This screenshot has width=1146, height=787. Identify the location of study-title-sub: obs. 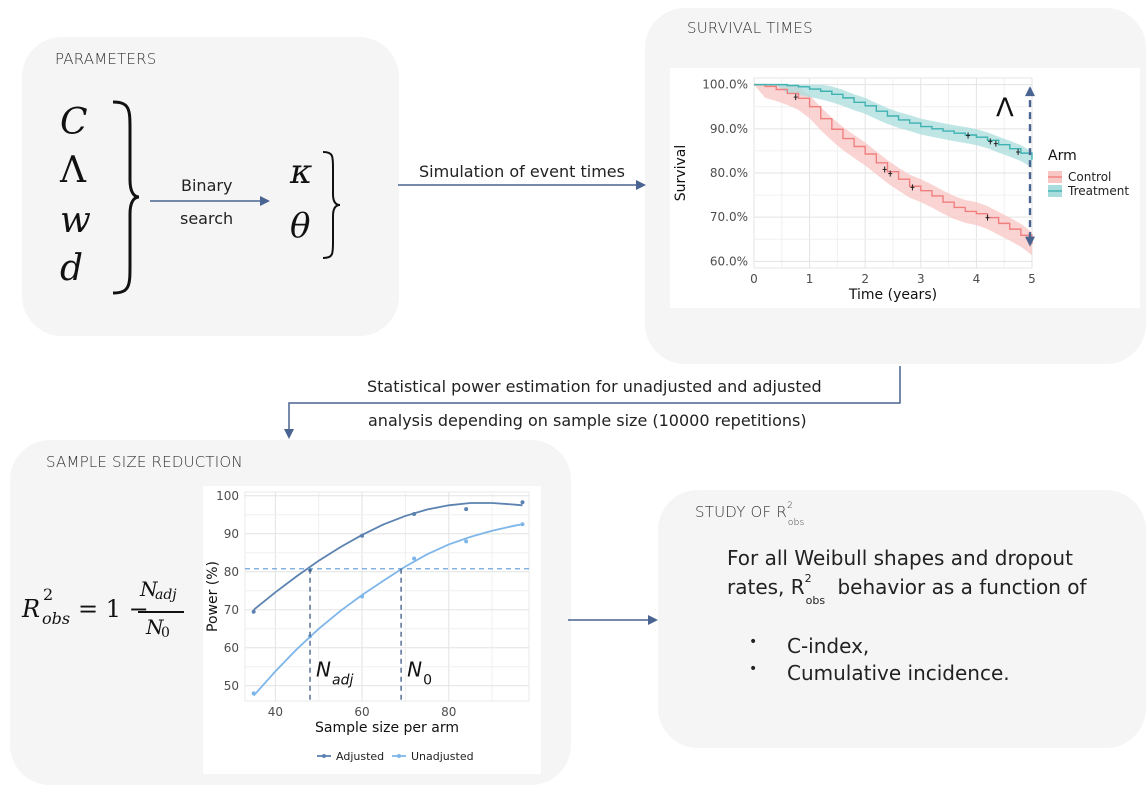
(796, 523).